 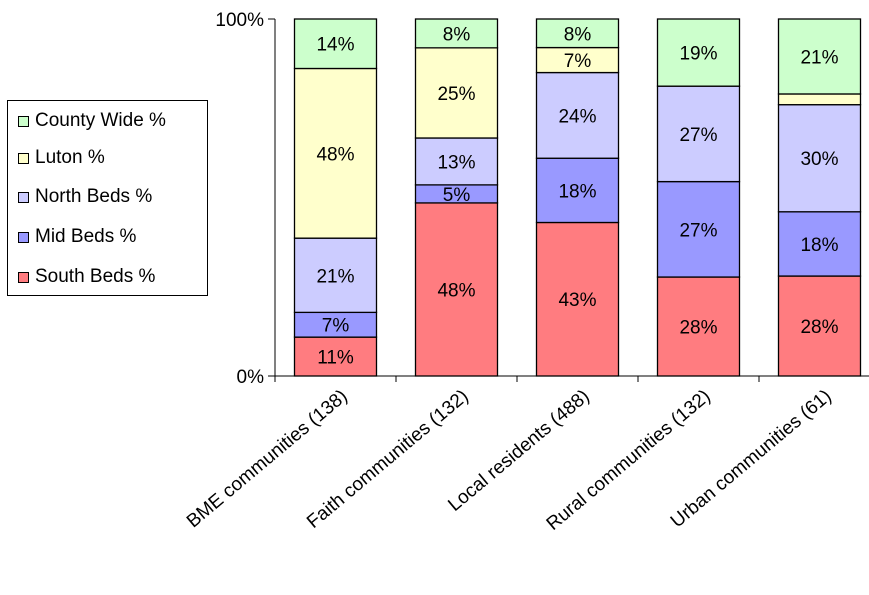 What do you see at coordinates (100, 120) in the screenshot?
I see `legend-label-county-wide: County Wide %` at bounding box center [100, 120].